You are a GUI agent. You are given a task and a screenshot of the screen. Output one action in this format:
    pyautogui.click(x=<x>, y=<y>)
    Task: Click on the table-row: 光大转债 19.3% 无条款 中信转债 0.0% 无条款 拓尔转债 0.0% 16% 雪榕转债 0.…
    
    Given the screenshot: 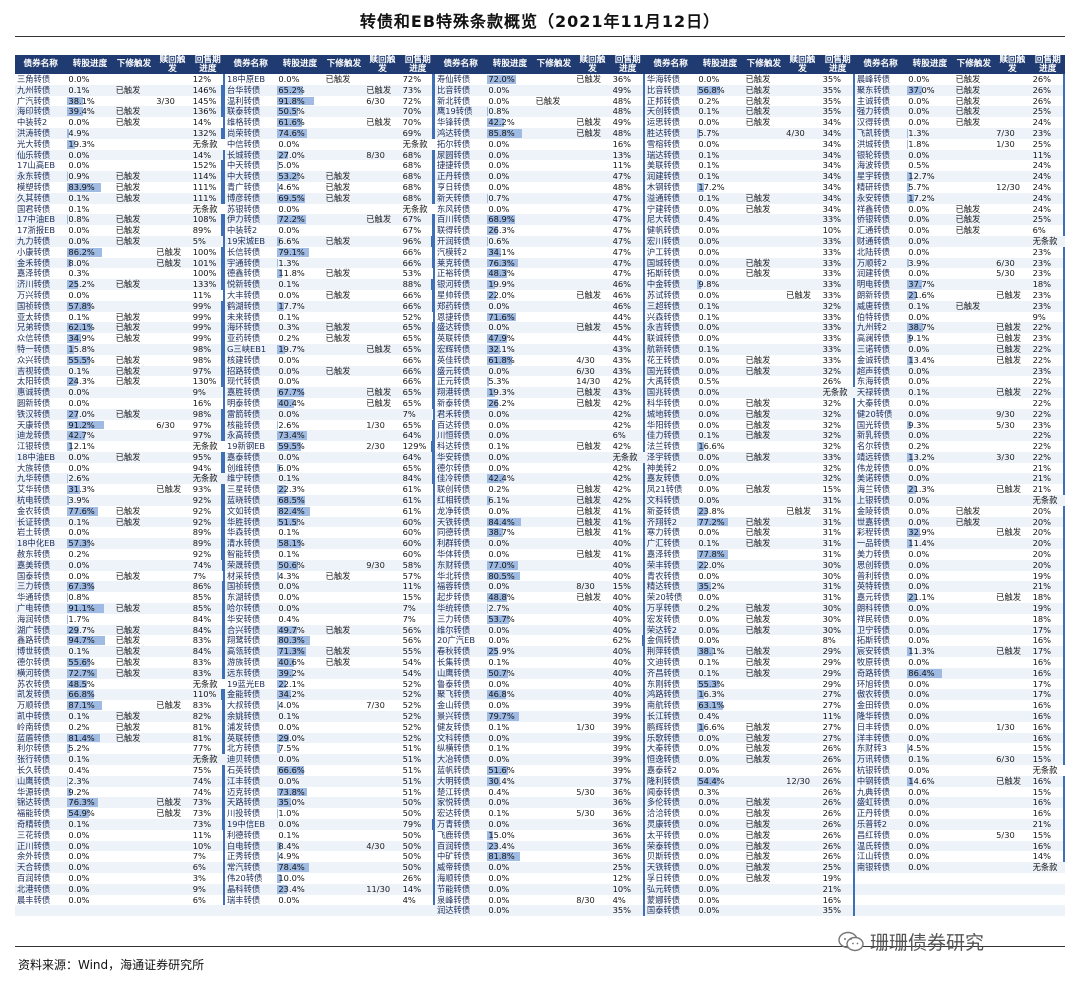 What is the action you would take?
    pyautogui.click(x=540, y=144)
    